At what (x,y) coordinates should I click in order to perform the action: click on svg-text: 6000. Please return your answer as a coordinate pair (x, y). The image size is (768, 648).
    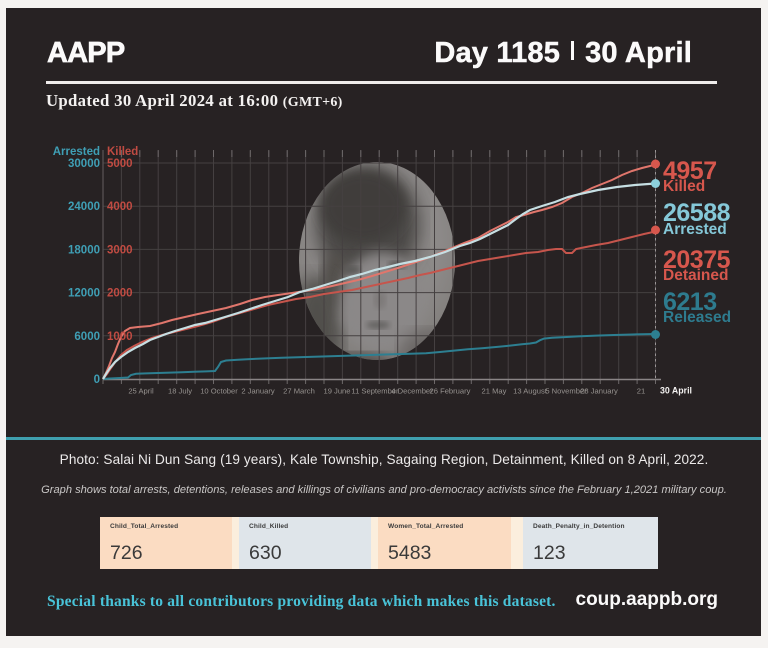
    Looking at the image, I should click on (87, 337).